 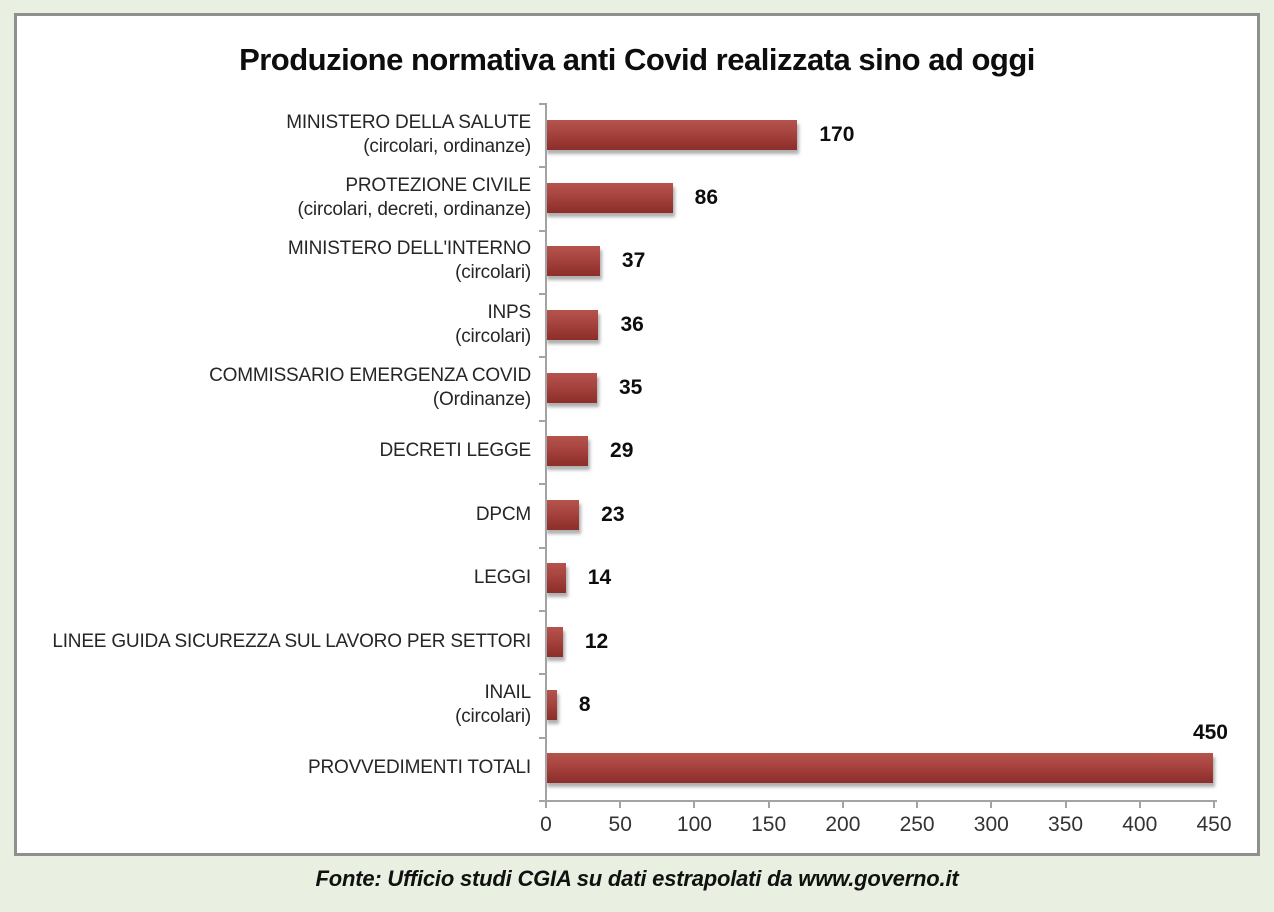 What do you see at coordinates (769, 824) in the screenshot?
I see `x-axis-tick-label: 150` at bounding box center [769, 824].